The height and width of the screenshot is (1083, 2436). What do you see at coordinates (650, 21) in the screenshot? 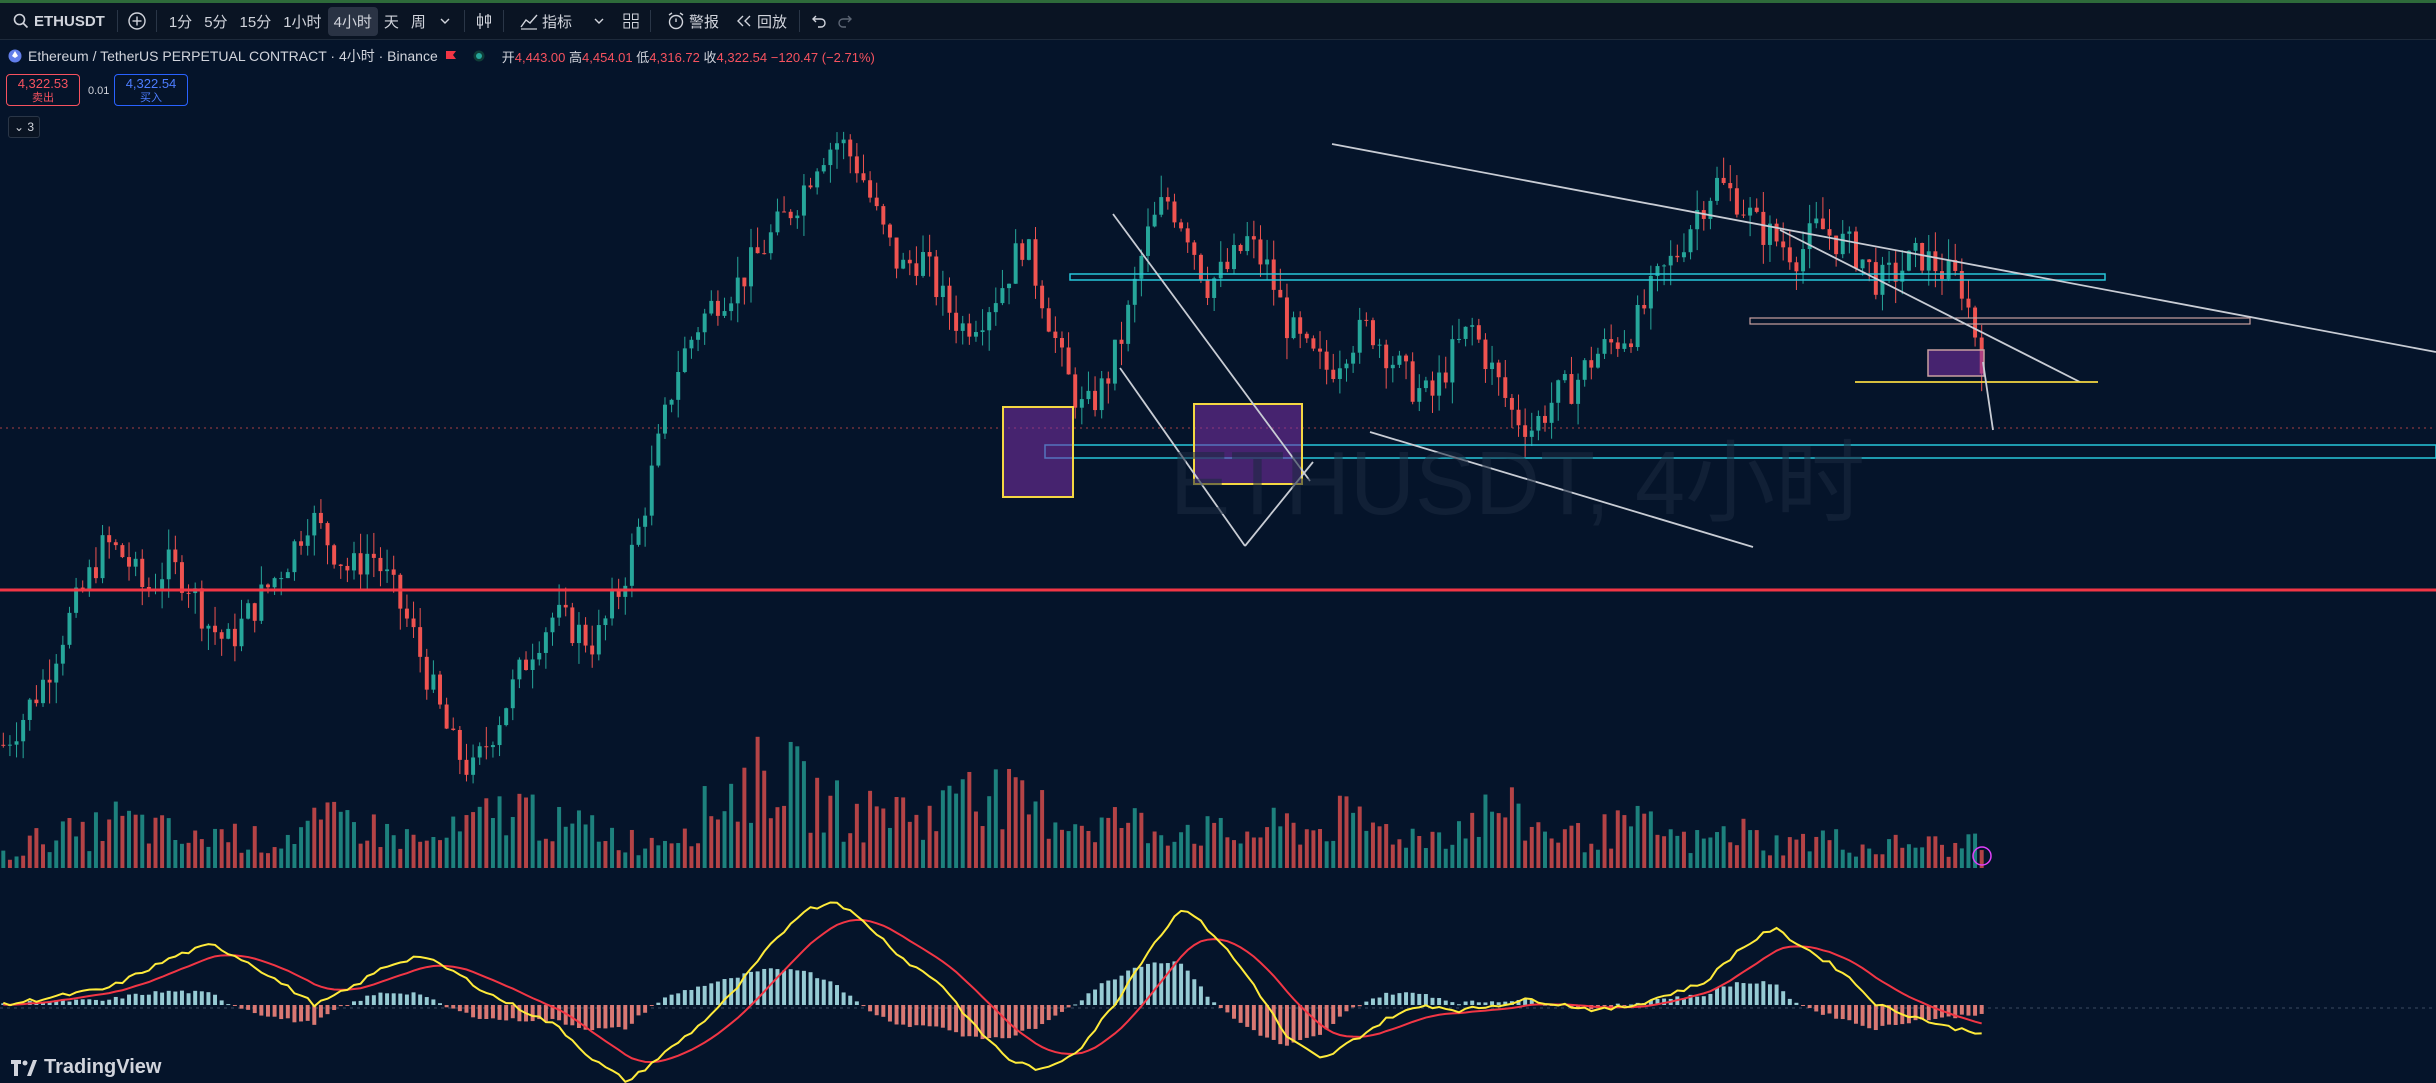
I see `divider` at bounding box center [650, 21].